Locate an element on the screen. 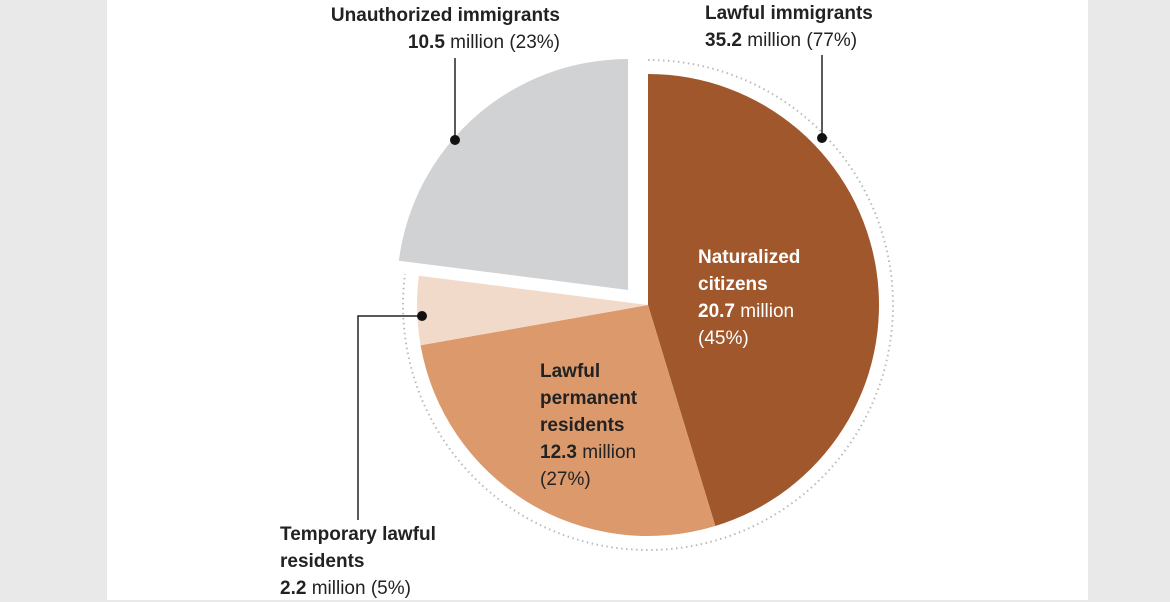 The width and height of the screenshot is (1170, 602). label-value: 12.3 is located at coordinates (558, 452).